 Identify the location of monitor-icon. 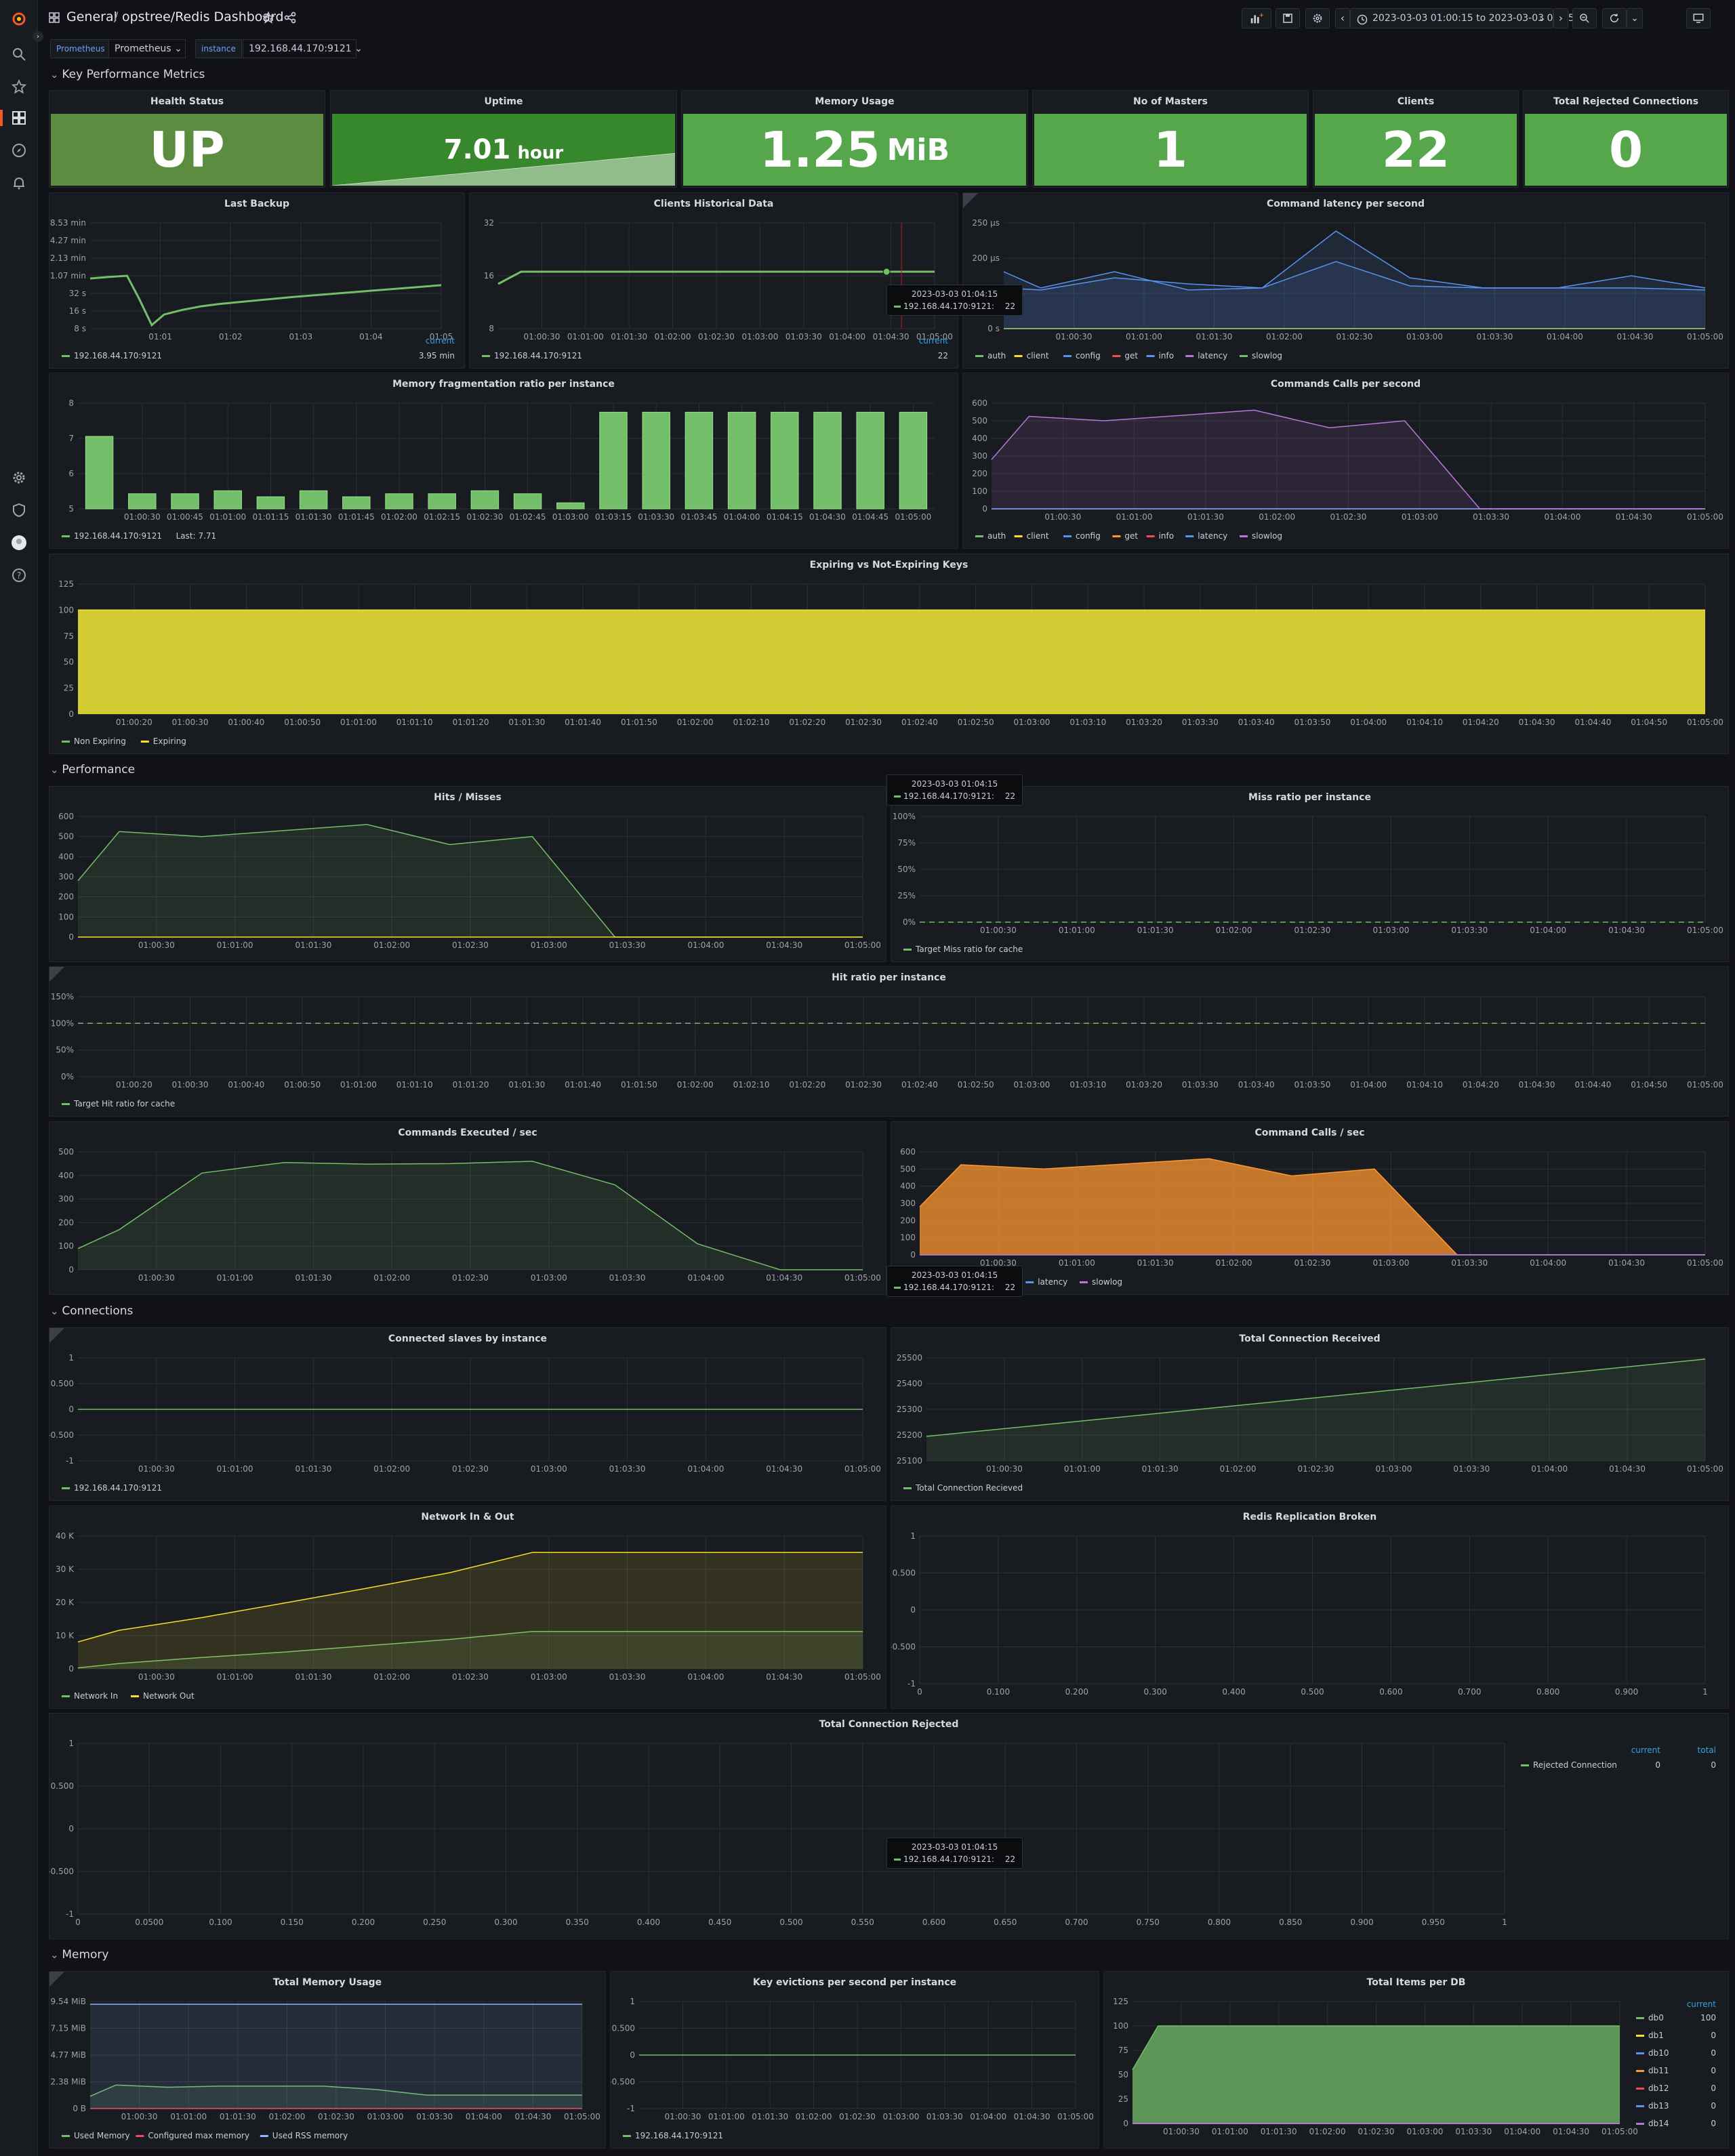
(1698, 18).